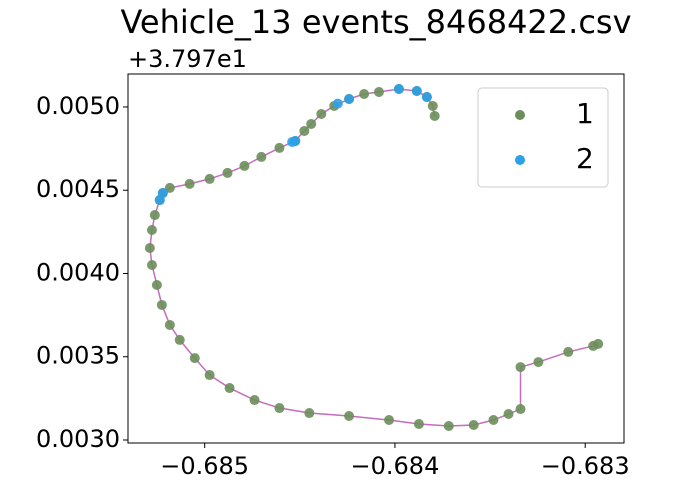 This screenshot has height=496, width=677. What do you see at coordinates (543, 137) in the screenshot?
I see `legend-box` at bounding box center [543, 137].